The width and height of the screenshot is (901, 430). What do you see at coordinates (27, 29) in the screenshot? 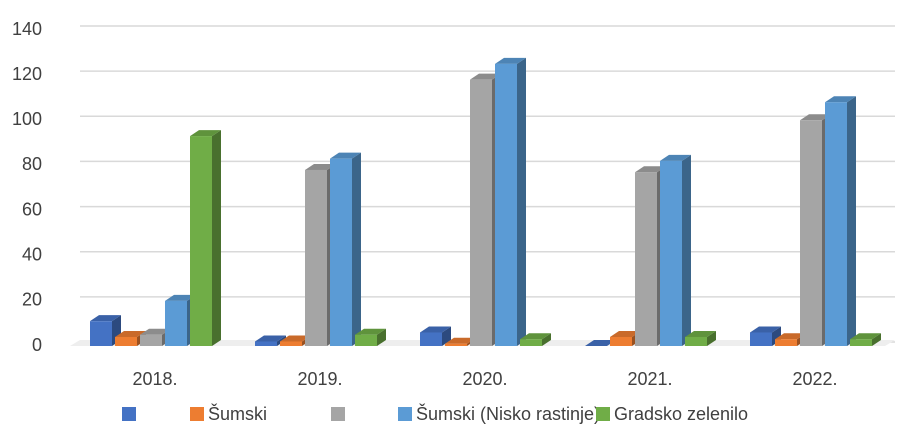
I see `y-tick-label: 140` at bounding box center [27, 29].